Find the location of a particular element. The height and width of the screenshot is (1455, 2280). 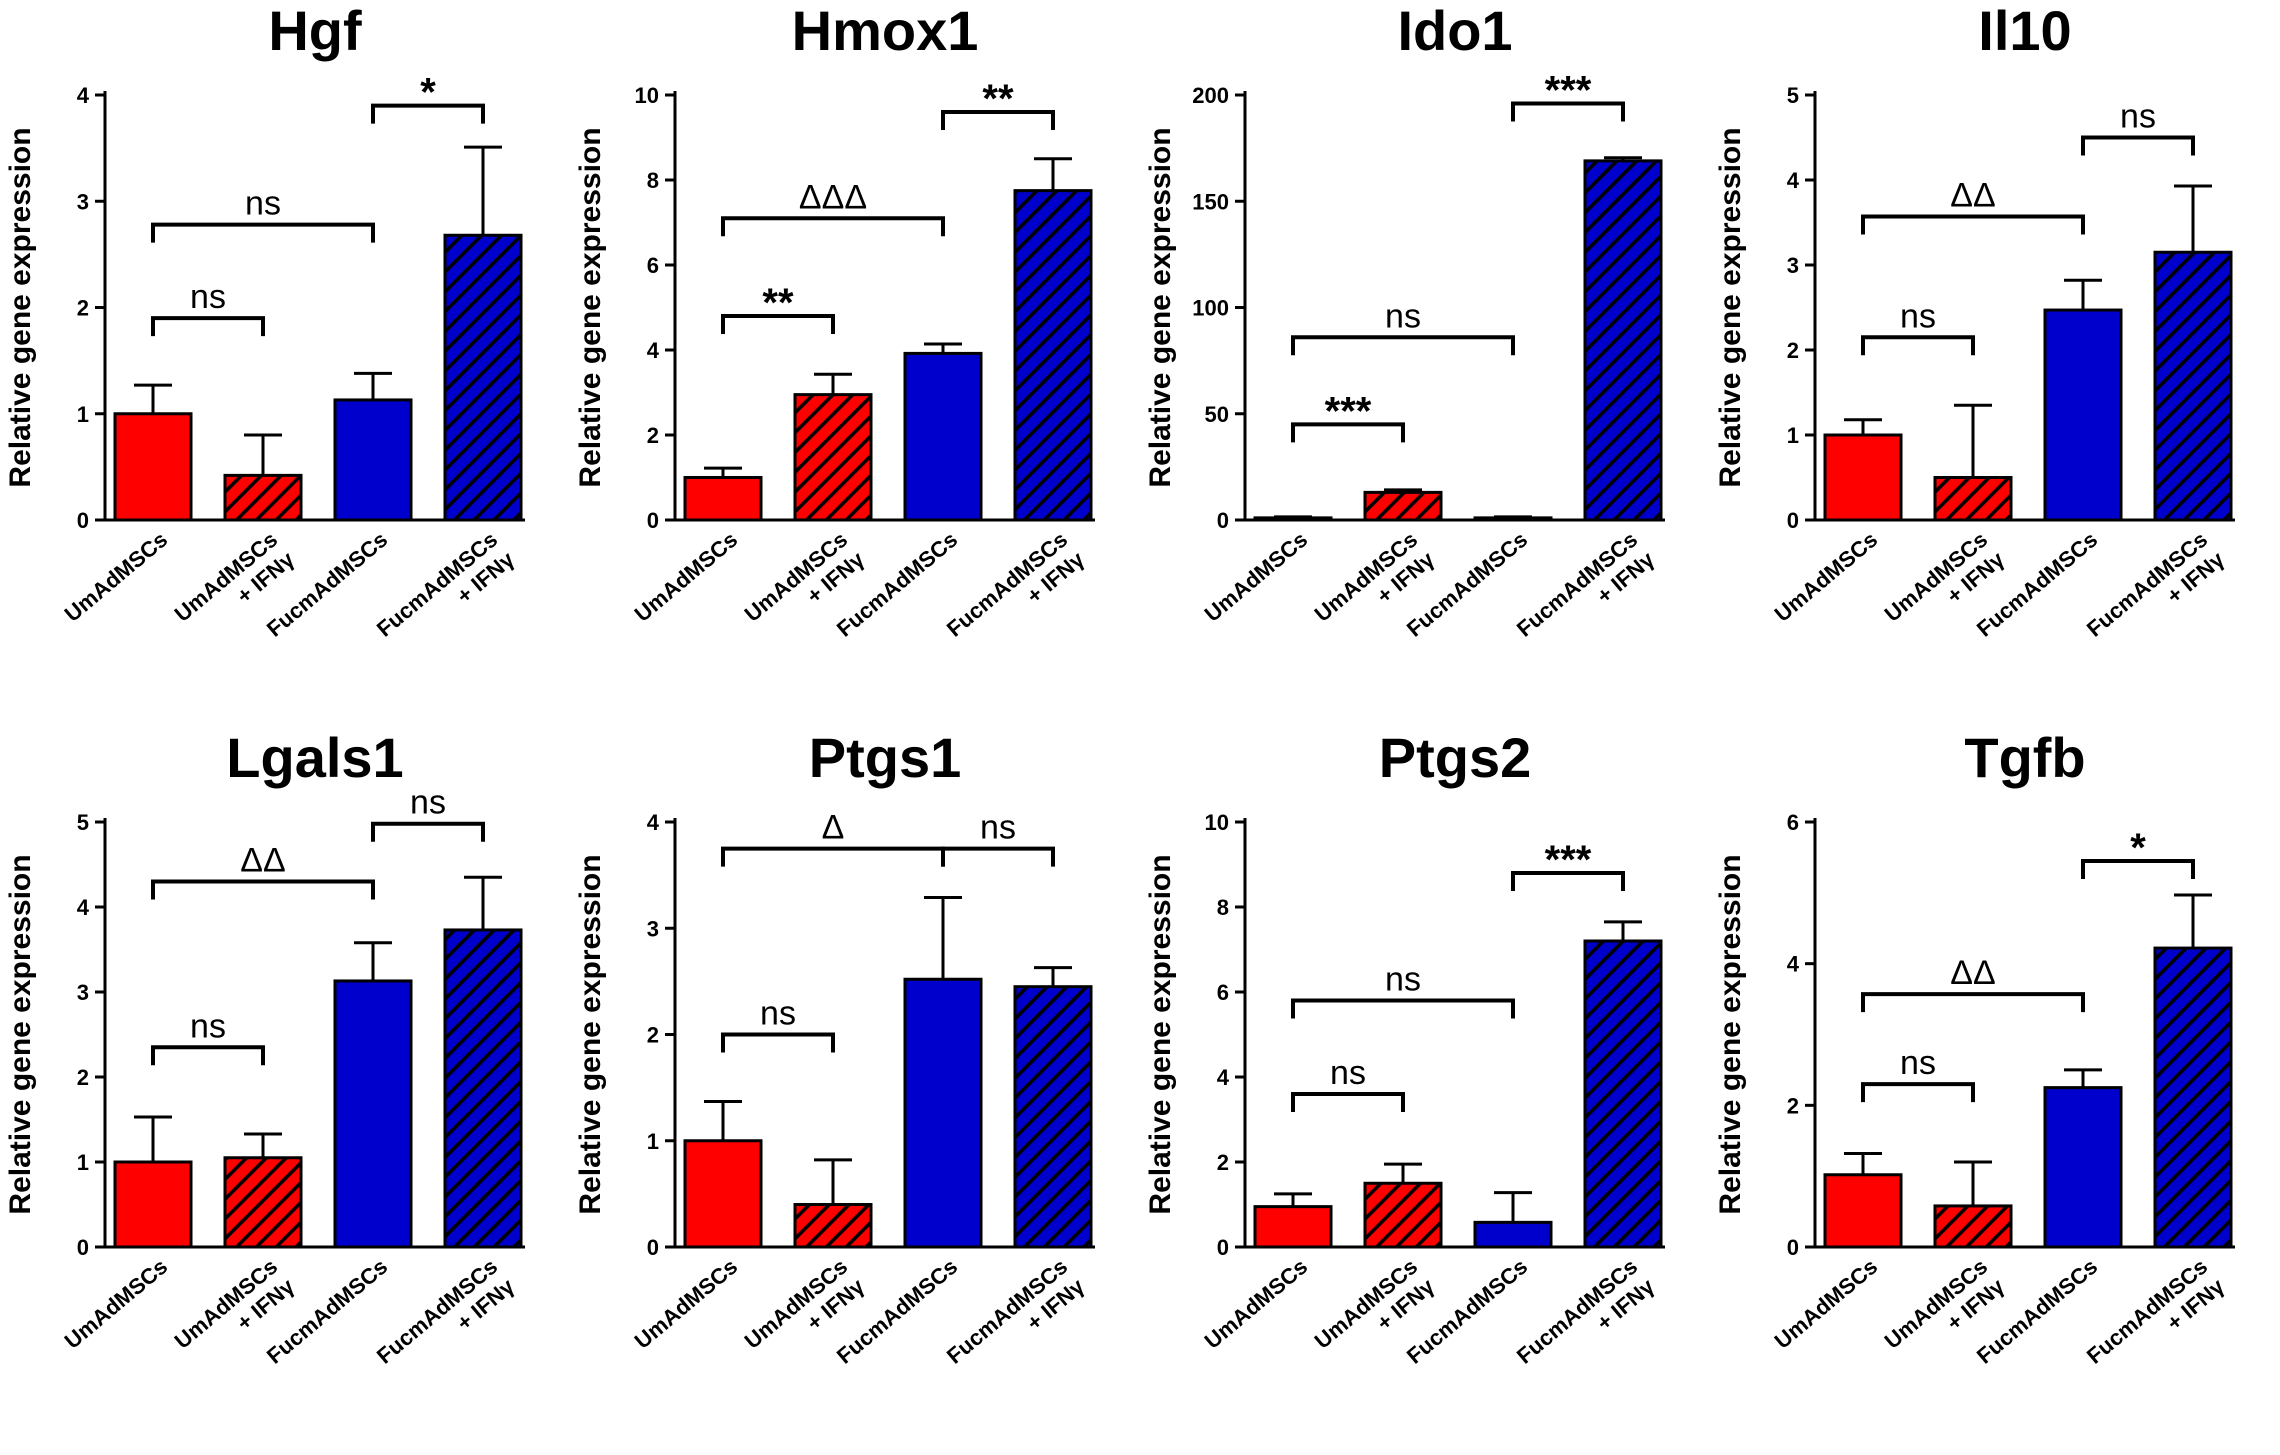

y-tick-label: 150 is located at coordinates (1210, 201).